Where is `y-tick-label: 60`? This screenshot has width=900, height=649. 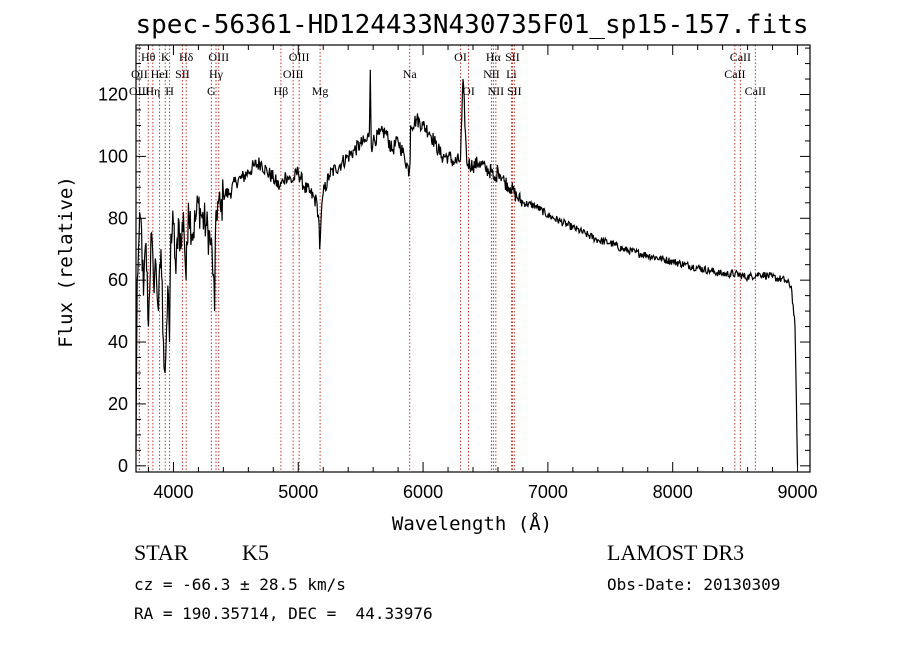
y-tick-label: 60 is located at coordinates (118, 280).